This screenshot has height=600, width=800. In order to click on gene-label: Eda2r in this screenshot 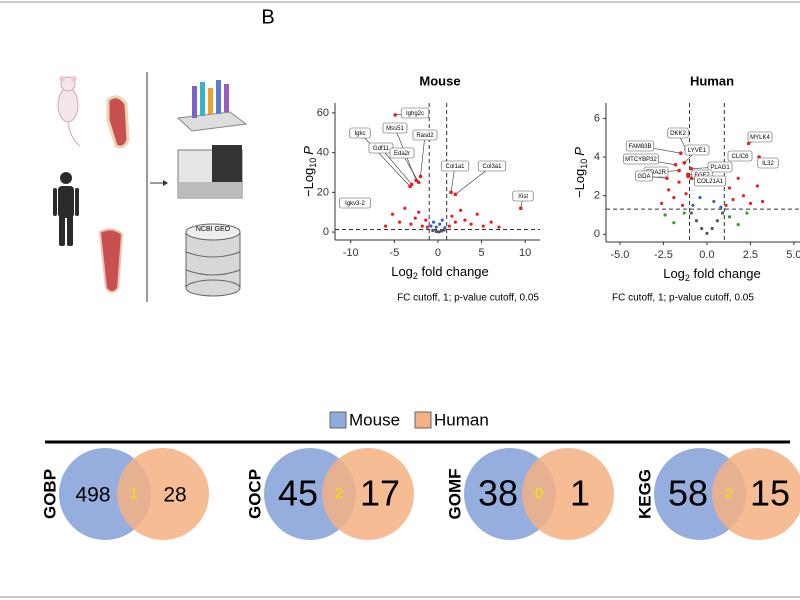, I will do `click(402, 154)`.